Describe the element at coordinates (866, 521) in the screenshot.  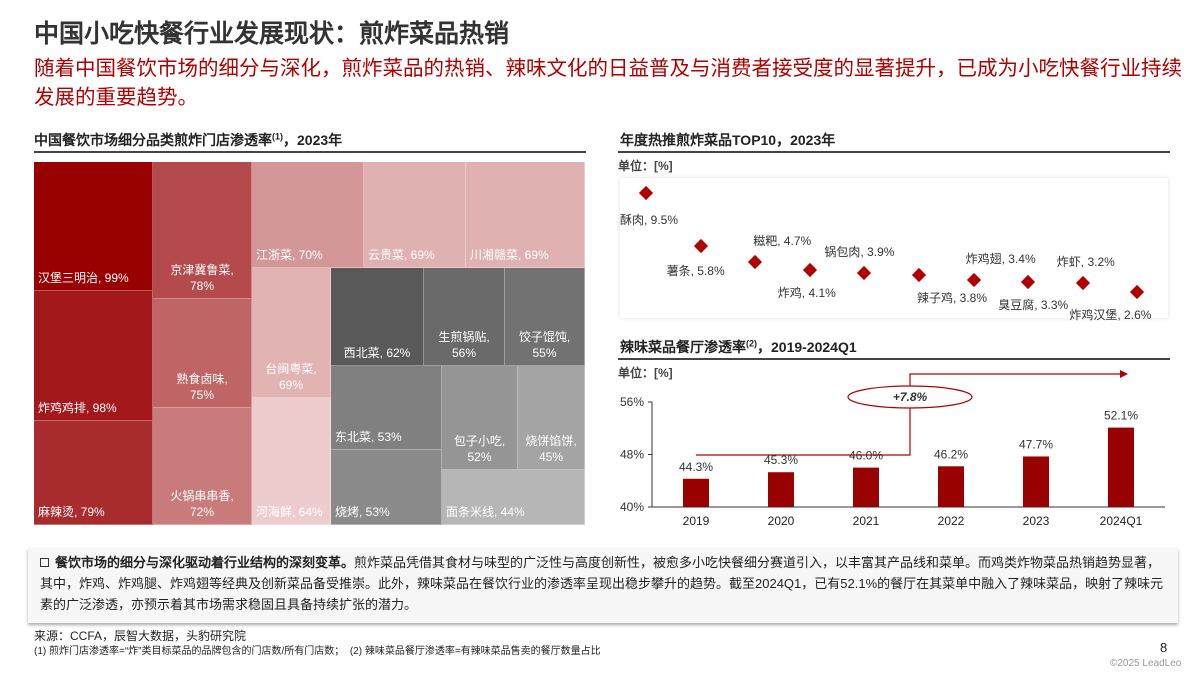
I see `x-tick-label: 2021` at that location.